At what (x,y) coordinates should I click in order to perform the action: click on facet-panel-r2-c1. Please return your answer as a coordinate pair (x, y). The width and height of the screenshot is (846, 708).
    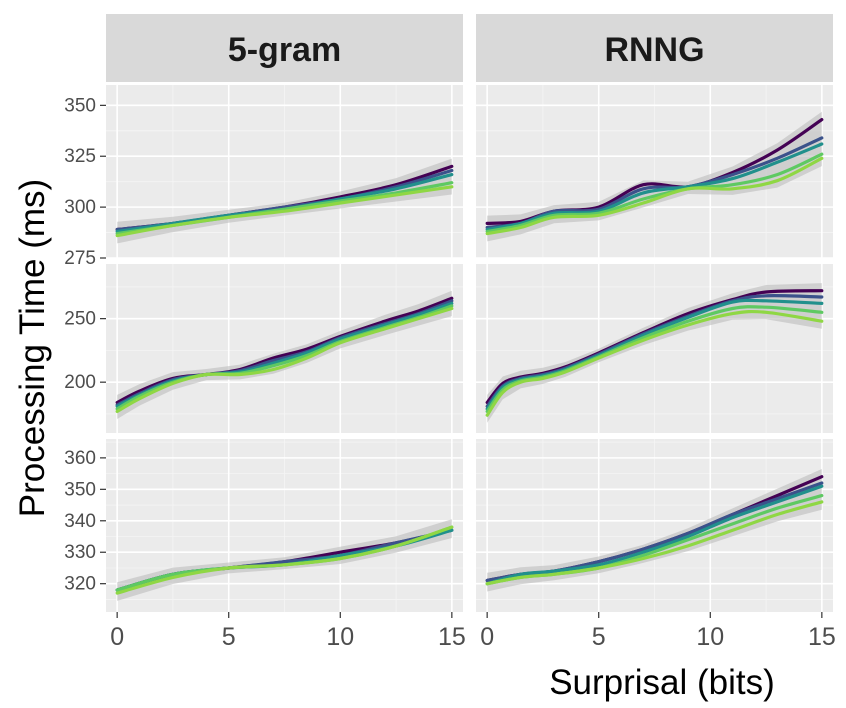
    Looking at the image, I should click on (654, 525).